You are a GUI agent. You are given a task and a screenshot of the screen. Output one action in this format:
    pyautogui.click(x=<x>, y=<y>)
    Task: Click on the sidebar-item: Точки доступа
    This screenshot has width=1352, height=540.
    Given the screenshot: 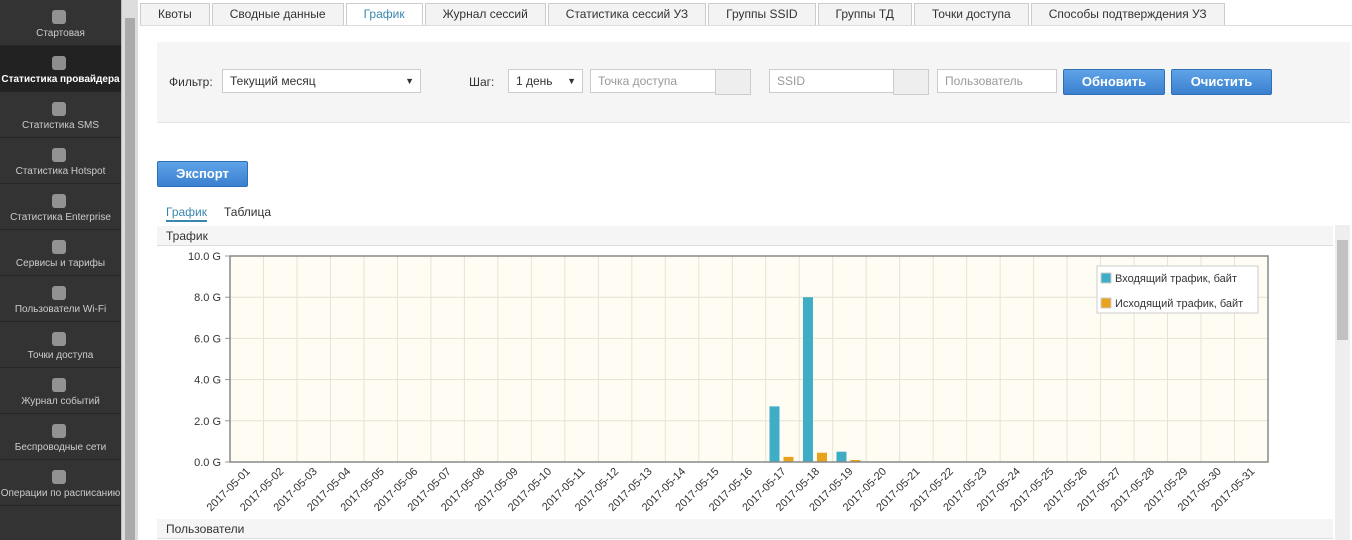 What is the action you would take?
    pyautogui.click(x=60, y=345)
    